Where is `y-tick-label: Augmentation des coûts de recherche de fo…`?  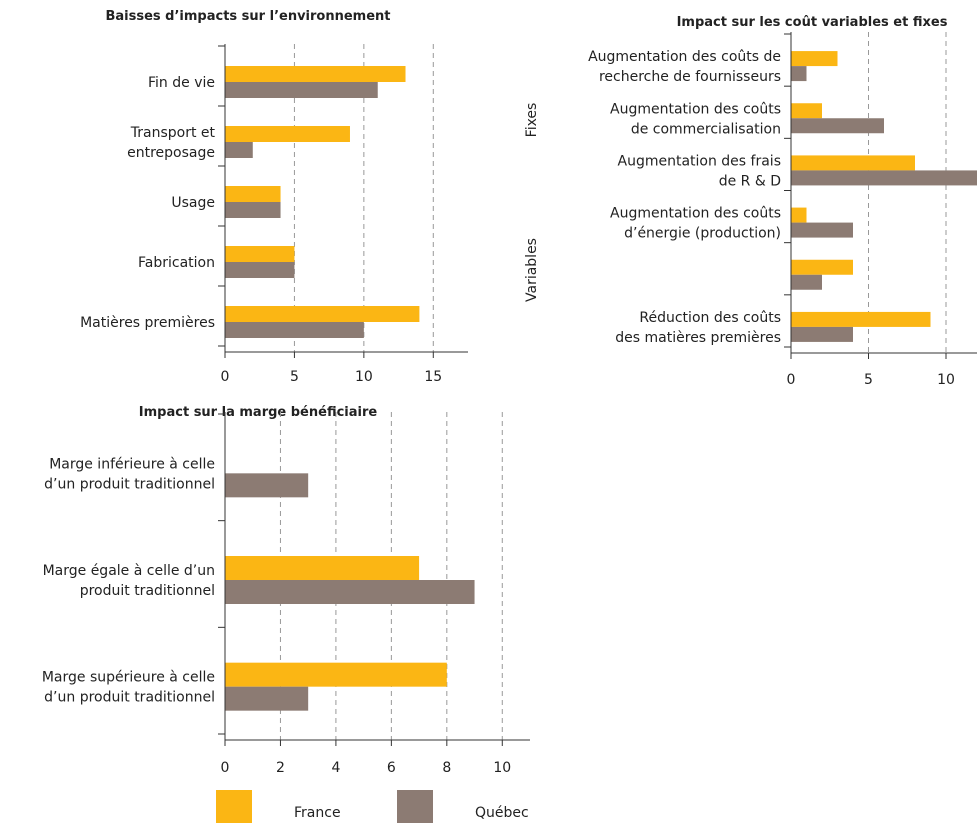 y-tick-label: Augmentation des coûts de recherche de fo… is located at coordinates (684, 67).